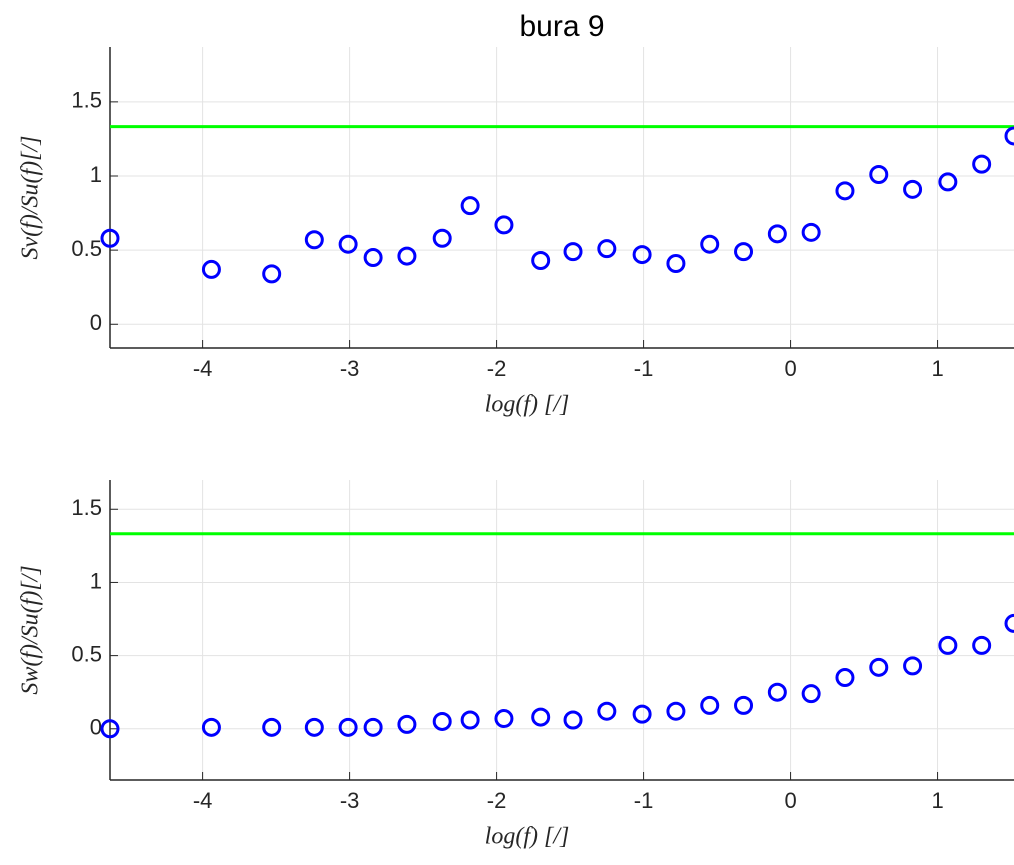  Describe the element at coordinates (561, 26) in the screenshot. I see `chart-title: bura 9` at that location.